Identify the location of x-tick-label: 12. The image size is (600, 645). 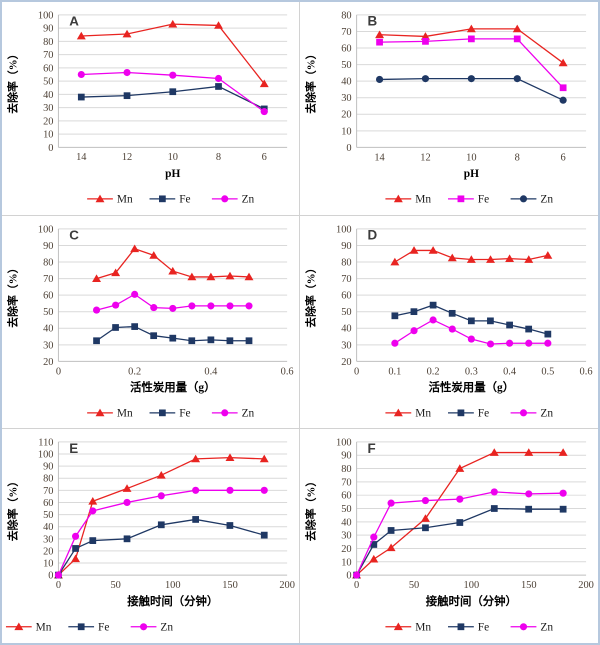
(425, 157).